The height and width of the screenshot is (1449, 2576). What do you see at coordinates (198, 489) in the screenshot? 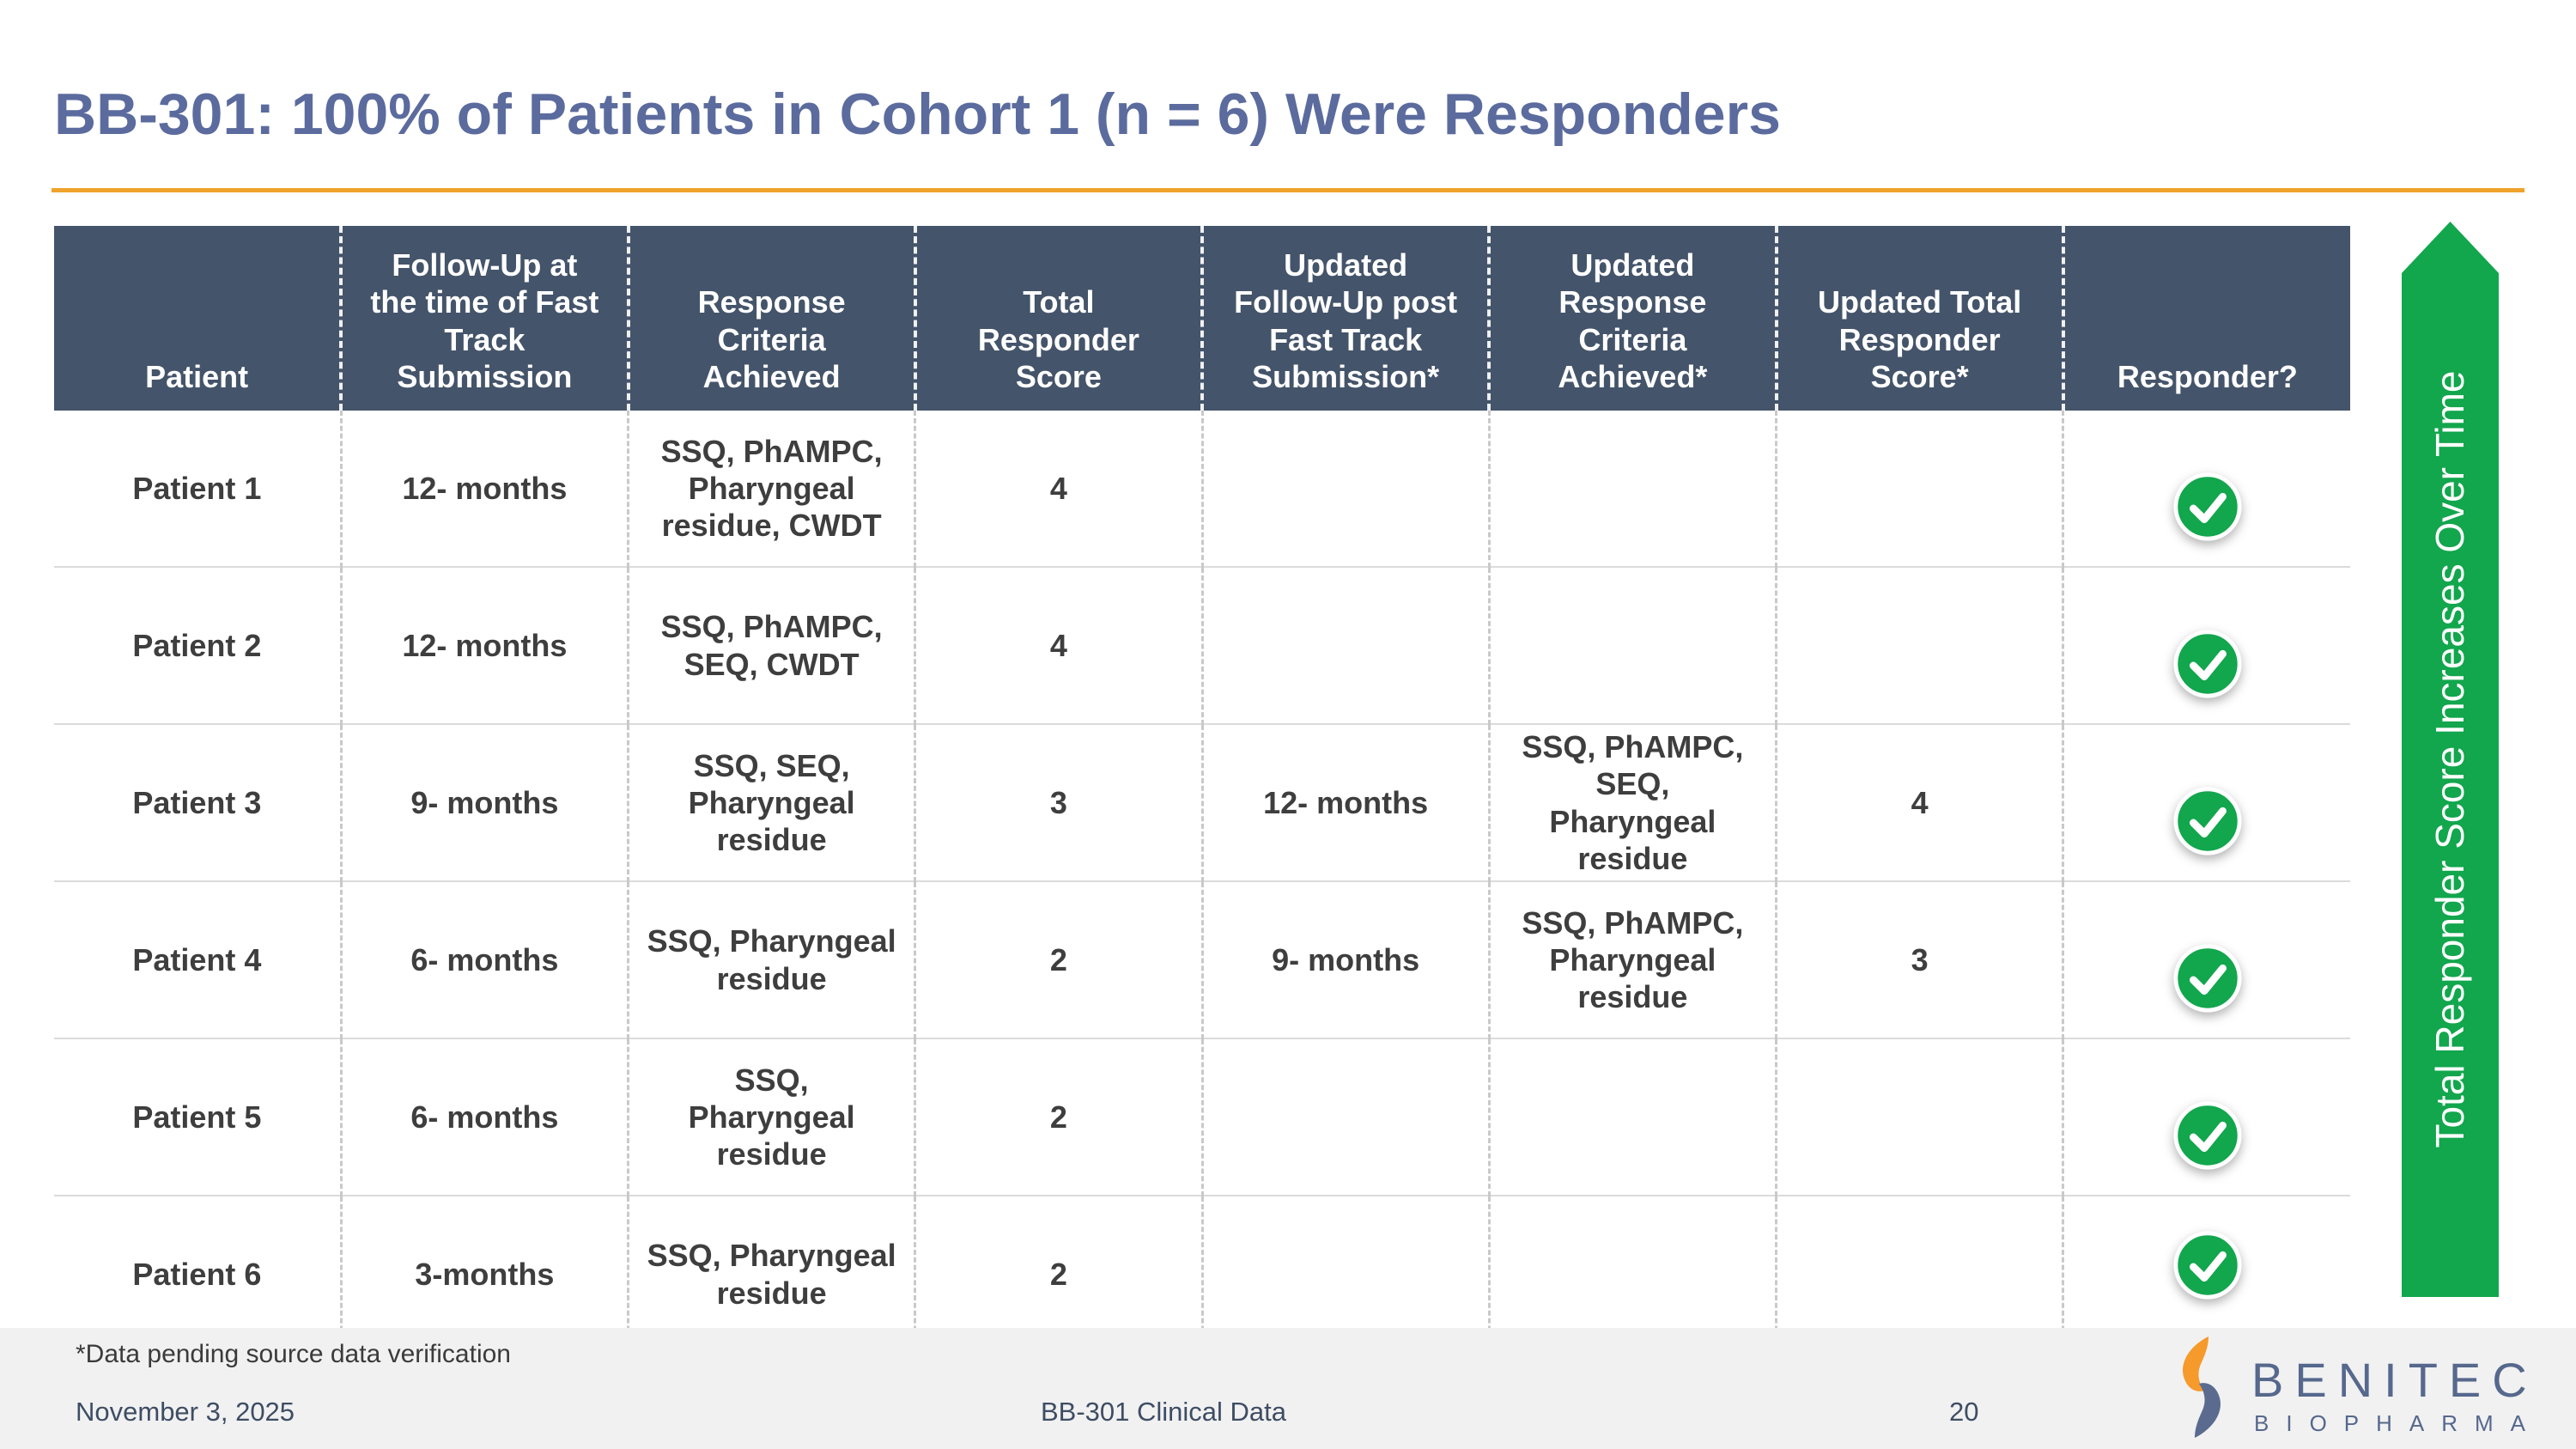
I see `cell-patient: Patient 1` at bounding box center [198, 489].